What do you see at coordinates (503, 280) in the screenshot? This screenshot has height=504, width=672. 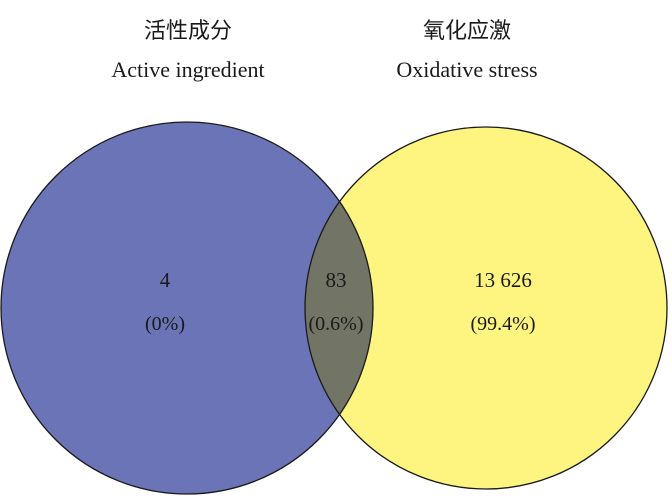 I see `right-only-count: 13 626` at bounding box center [503, 280].